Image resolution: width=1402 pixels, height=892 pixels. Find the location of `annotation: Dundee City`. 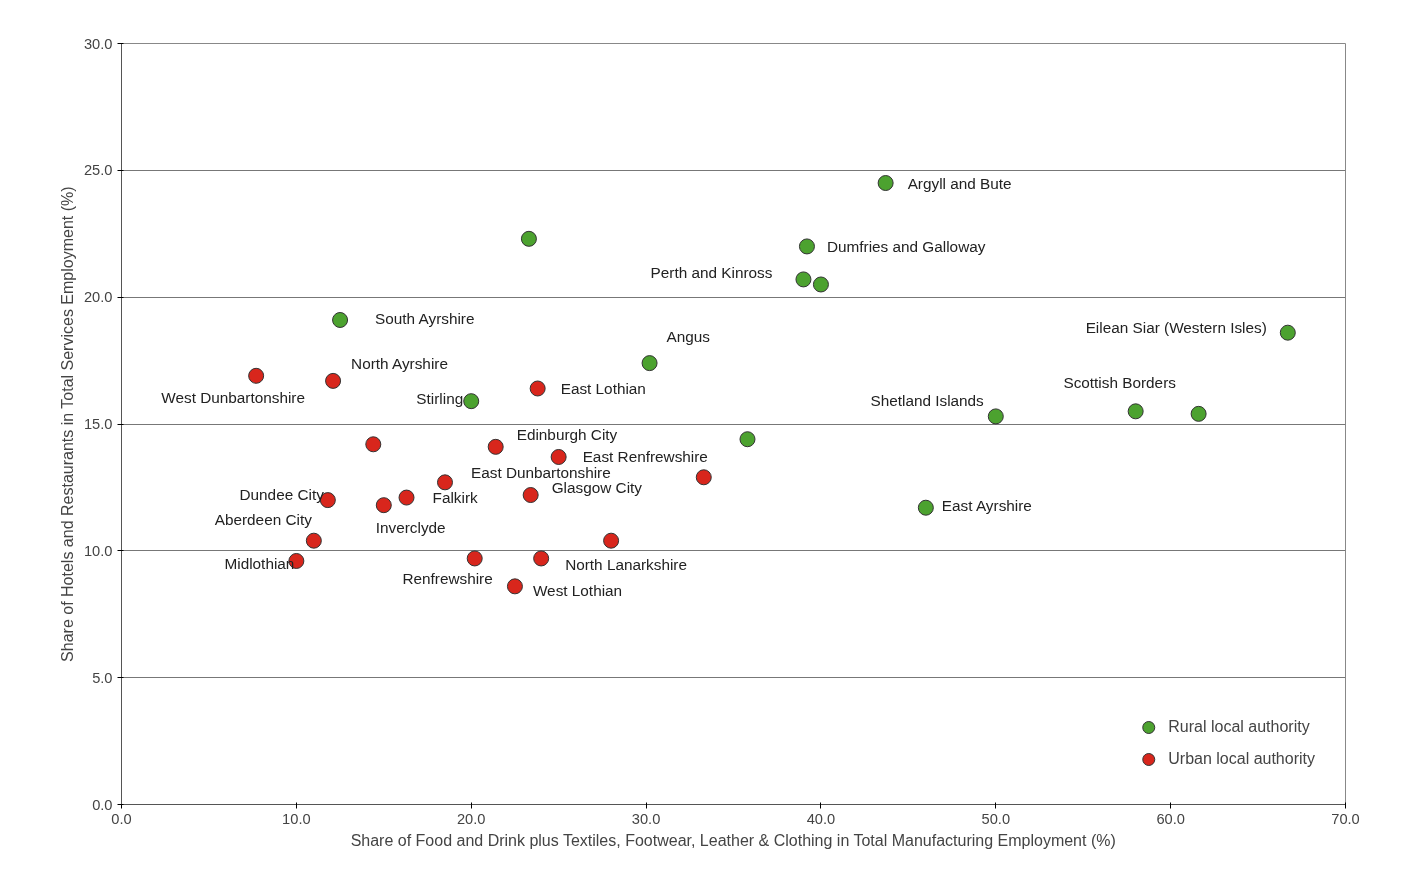

annotation: Dundee City is located at coordinates (282, 494).